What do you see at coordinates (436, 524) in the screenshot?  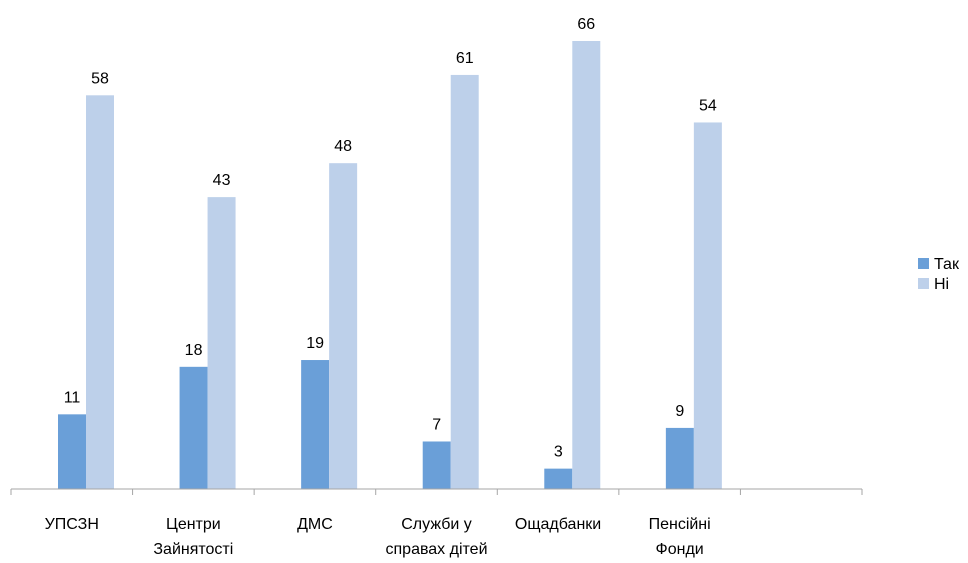 I see `x-tick-label: Служби у` at bounding box center [436, 524].